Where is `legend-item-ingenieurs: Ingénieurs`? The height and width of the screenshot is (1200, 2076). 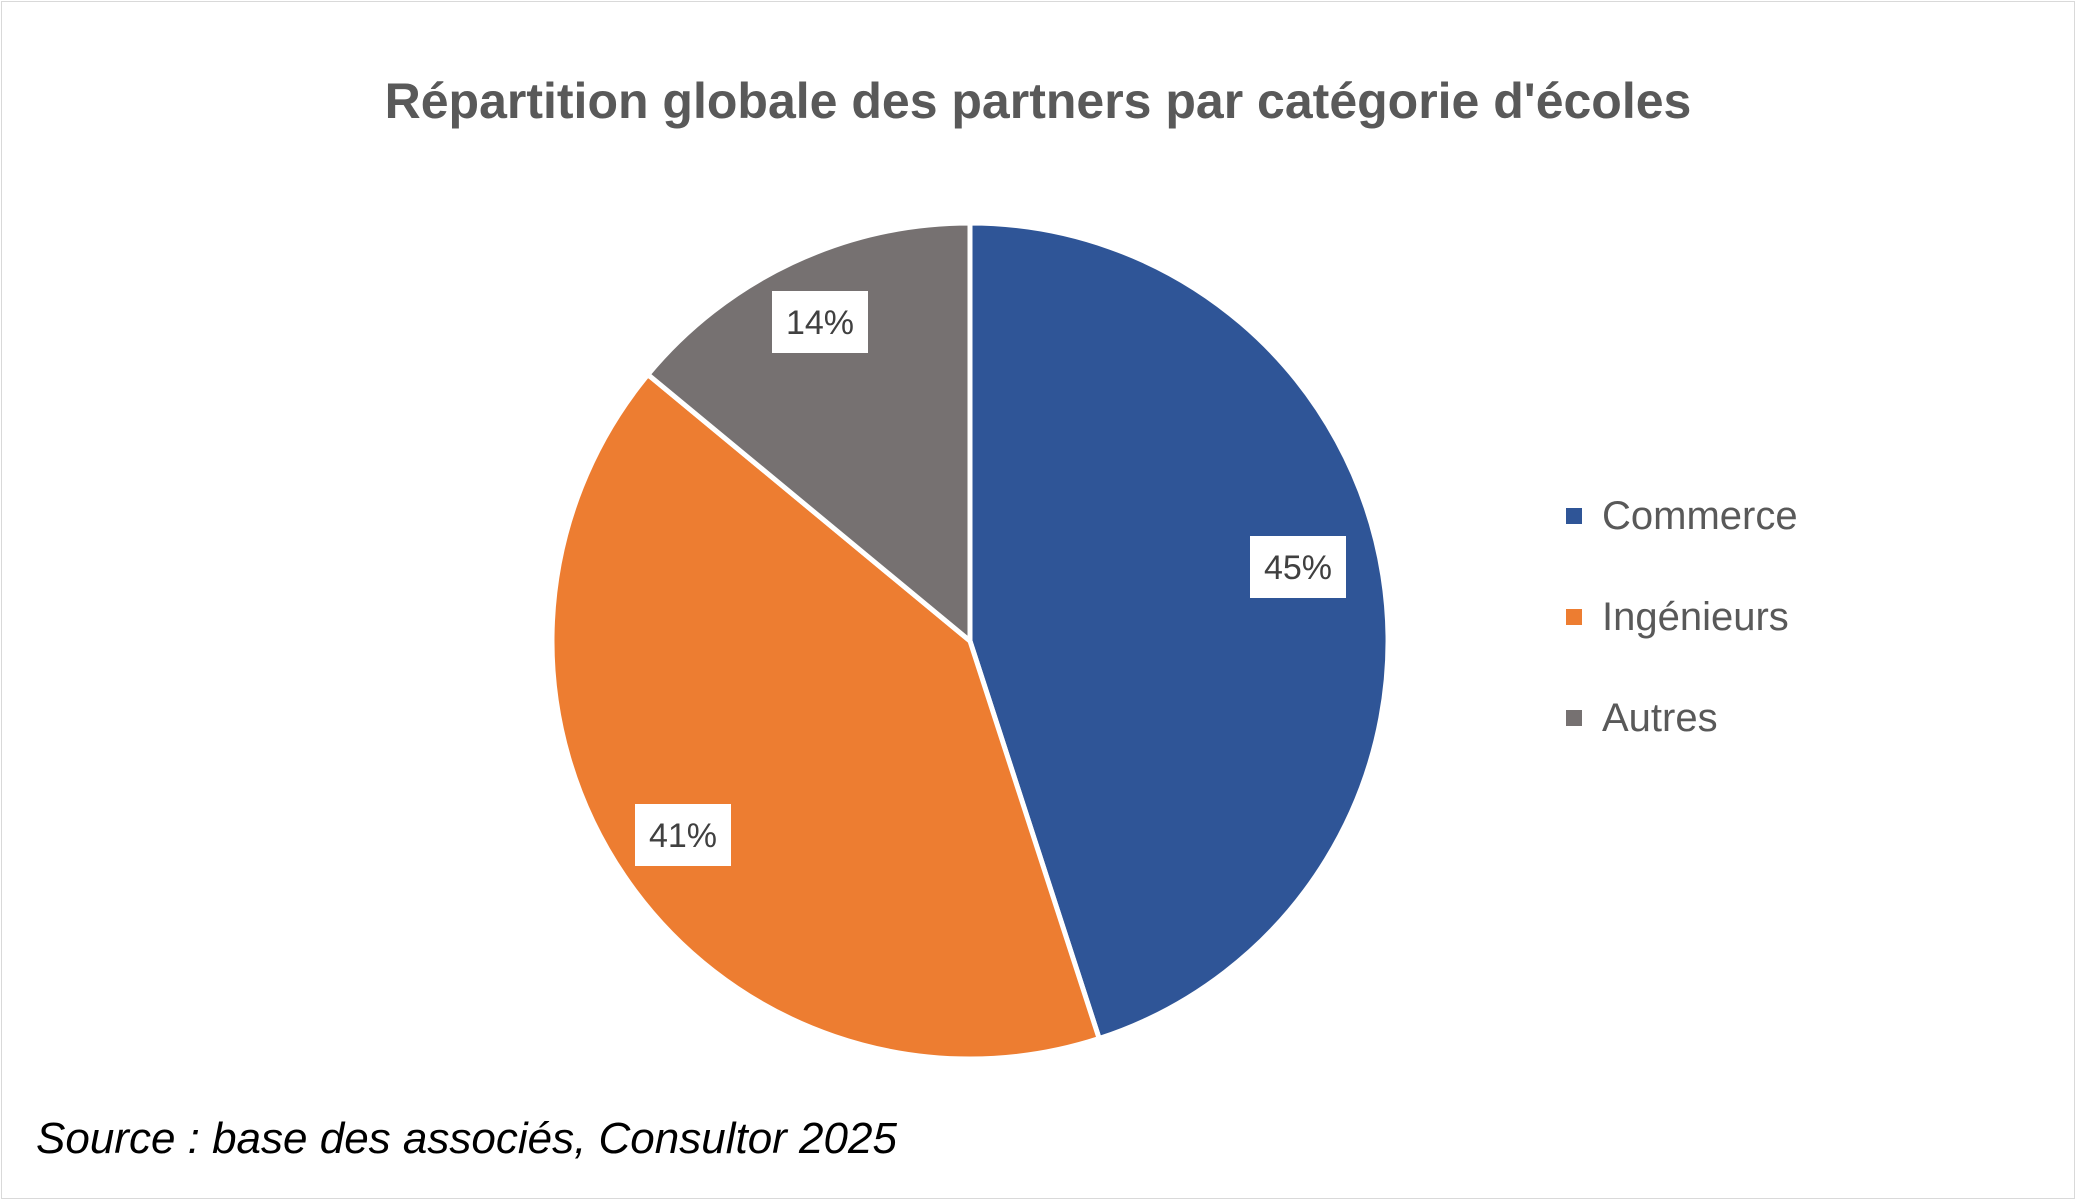
legend-item-ingenieurs: Ingénieurs is located at coordinates (1677, 617).